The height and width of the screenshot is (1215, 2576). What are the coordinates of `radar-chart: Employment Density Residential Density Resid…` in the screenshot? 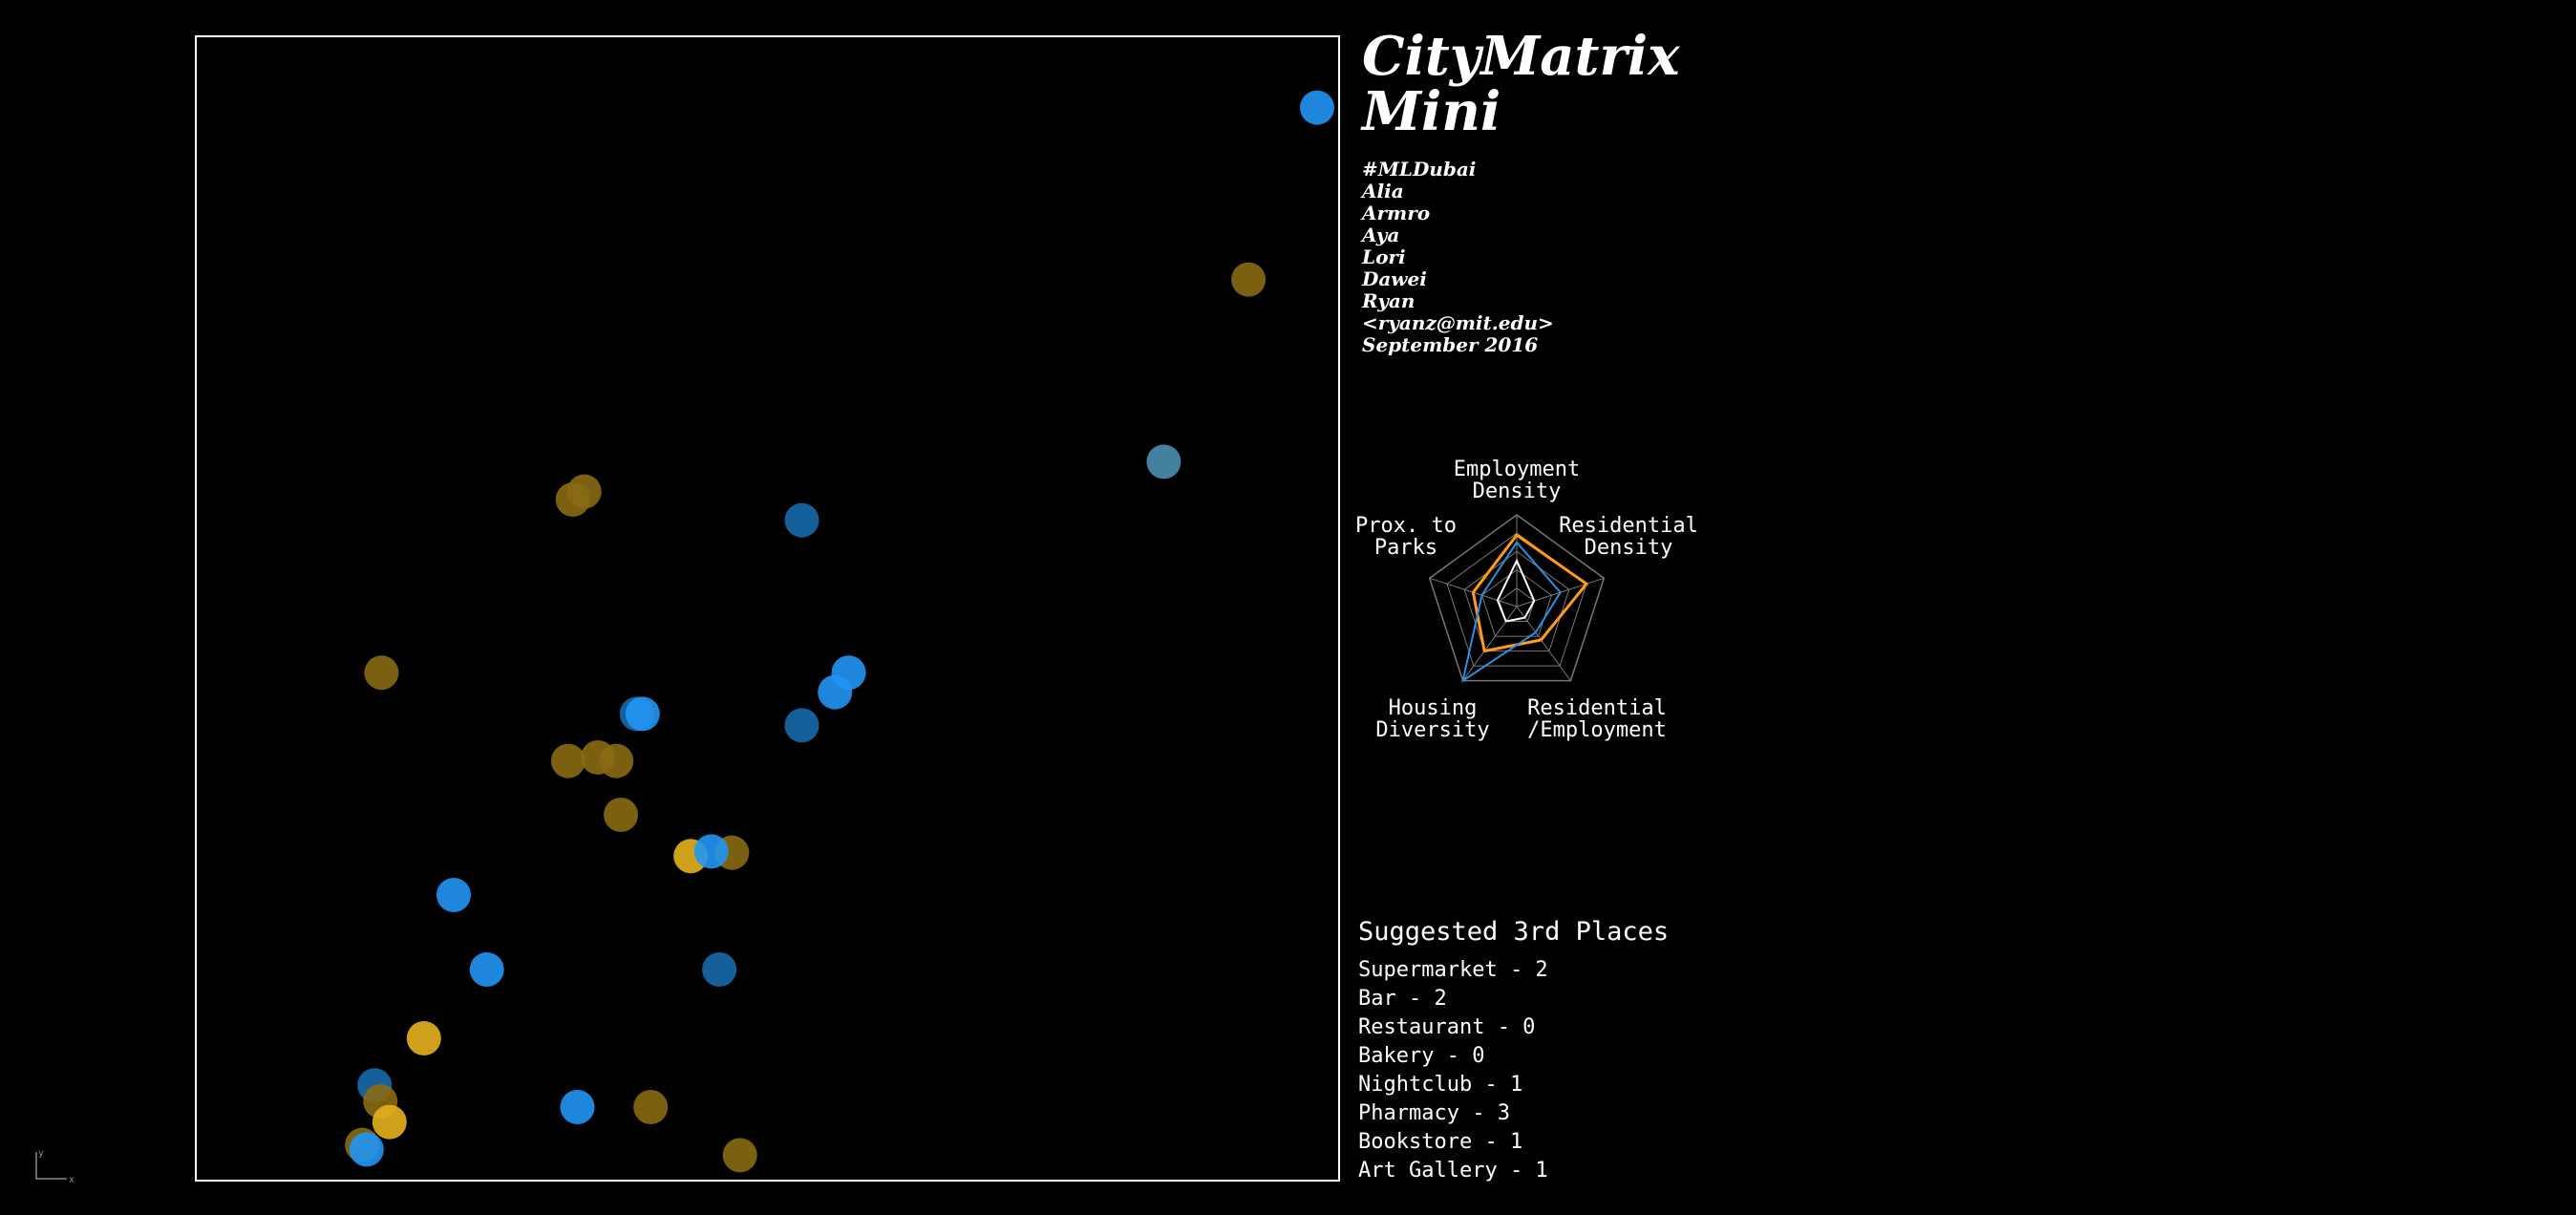 It's located at (1526, 600).